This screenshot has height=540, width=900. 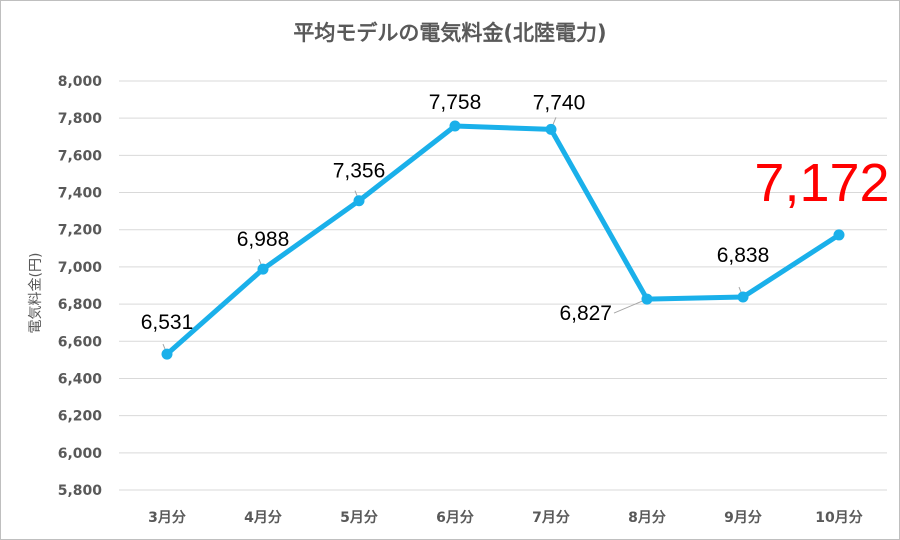 What do you see at coordinates (838, 518) in the screenshot?
I see `x-tick-label: 10月分` at bounding box center [838, 518].